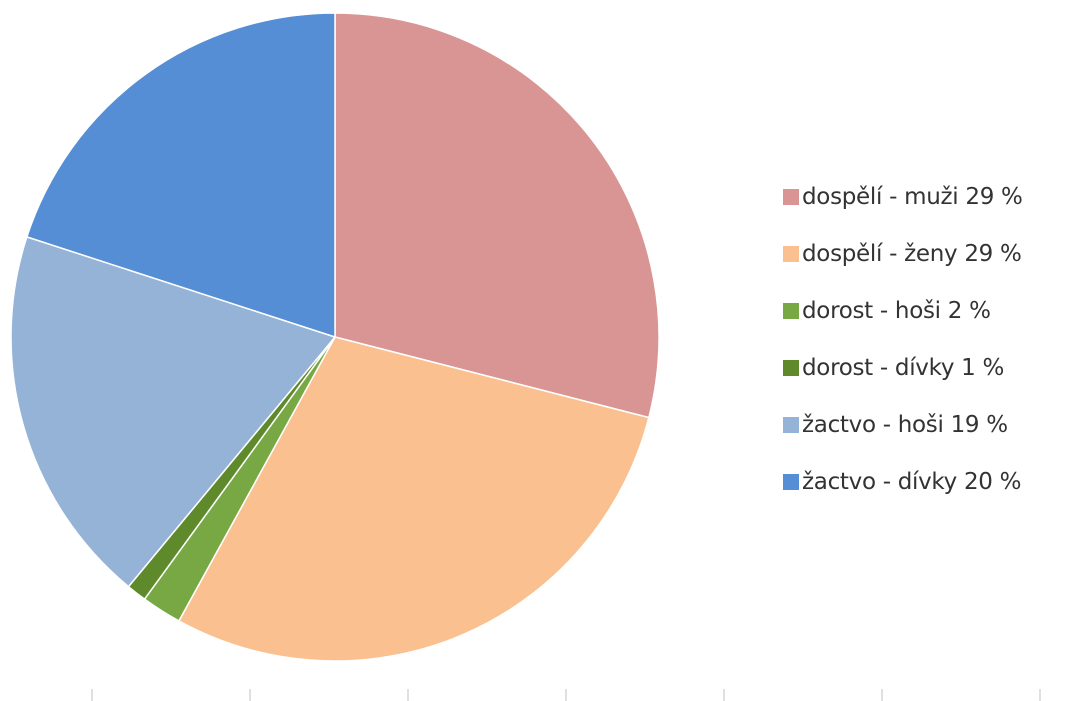  What do you see at coordinates (912, 253) in the screenshot?
I see `legend-label: dospělí - ženy 29 %` at bounding box center [912, 253].